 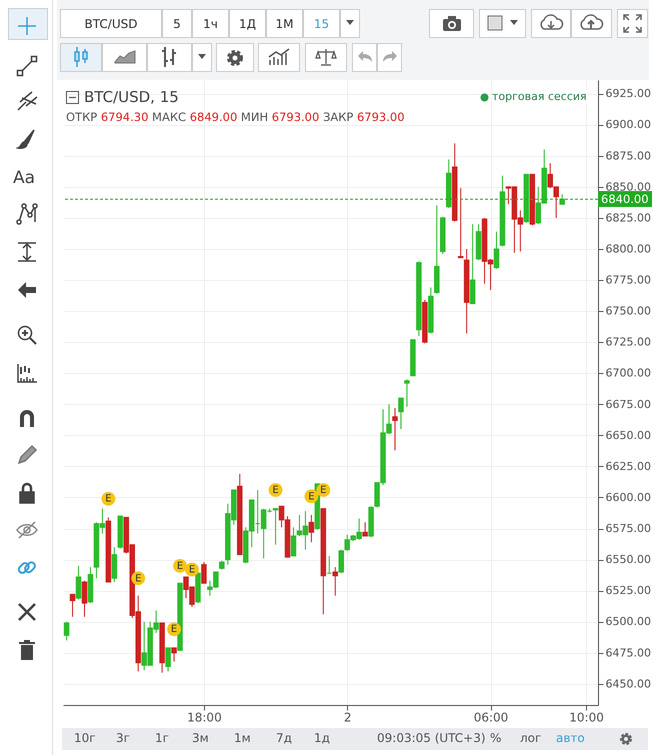 What do you see at coordinates (628, 466) in the screenshot?
I see `y-tick-label: 6625.00` at bounding box center [628, 466].